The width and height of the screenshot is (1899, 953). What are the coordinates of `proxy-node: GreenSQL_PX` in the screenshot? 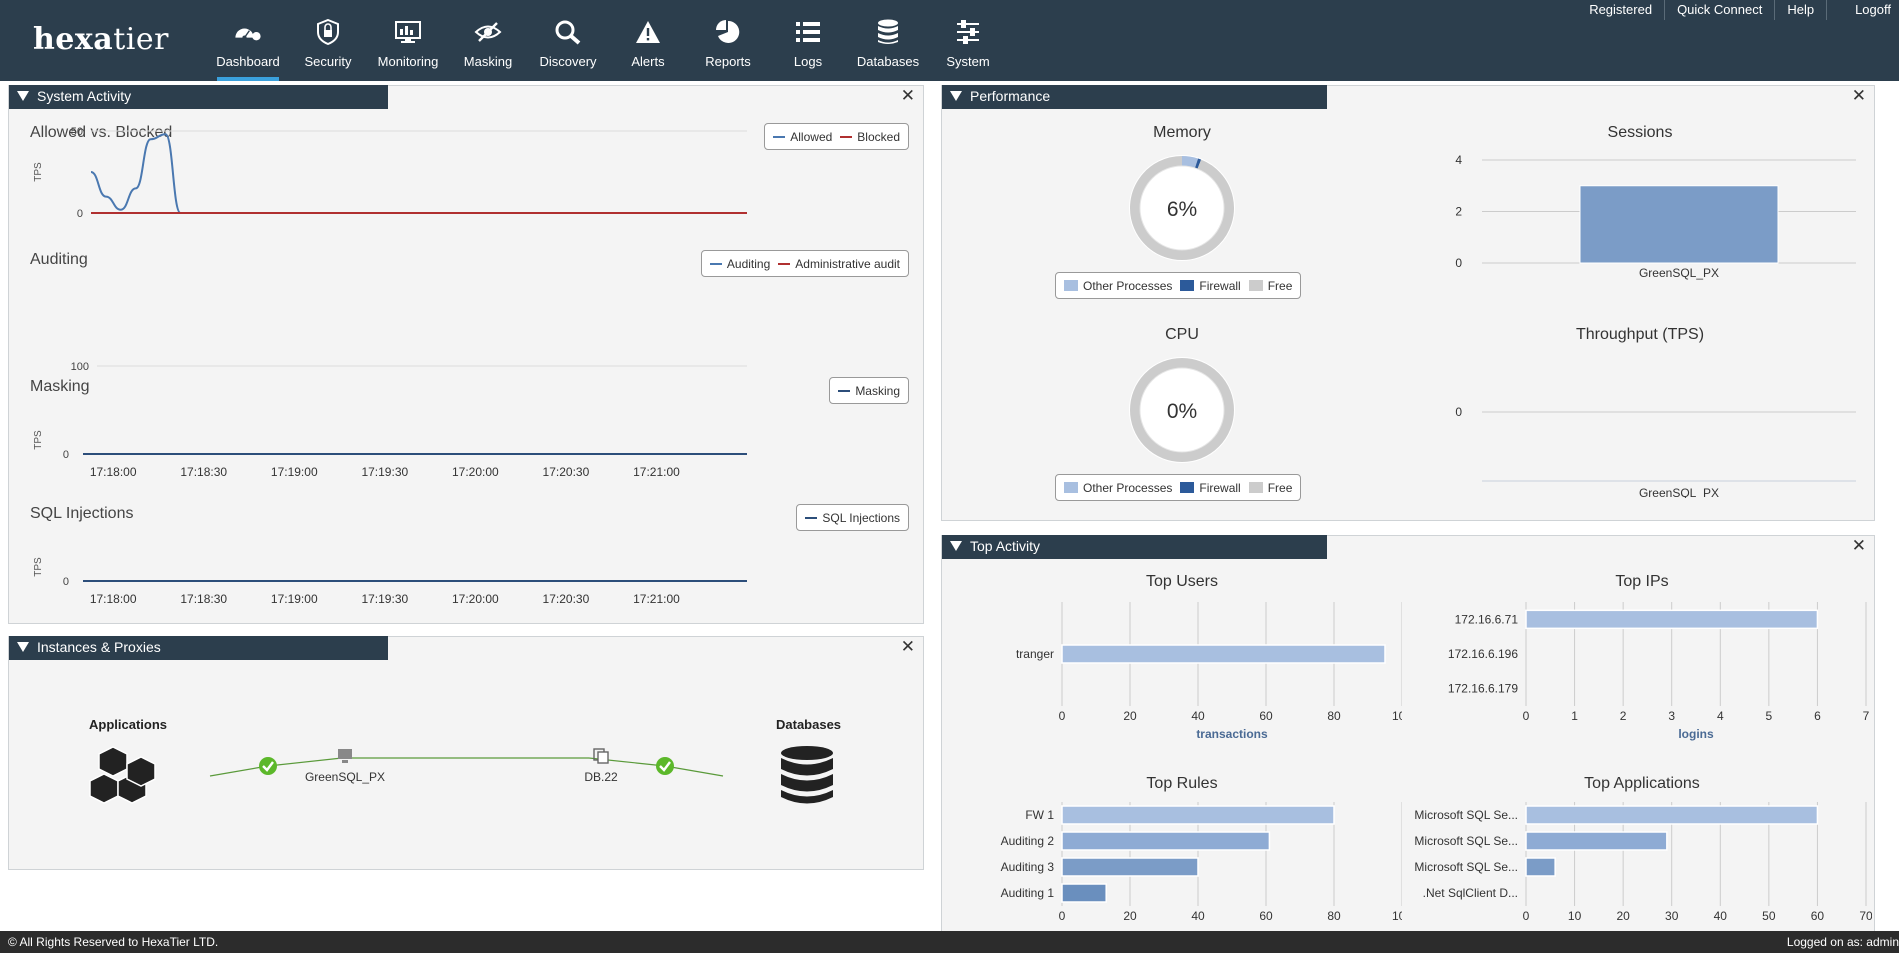 It's located at (345, 766).